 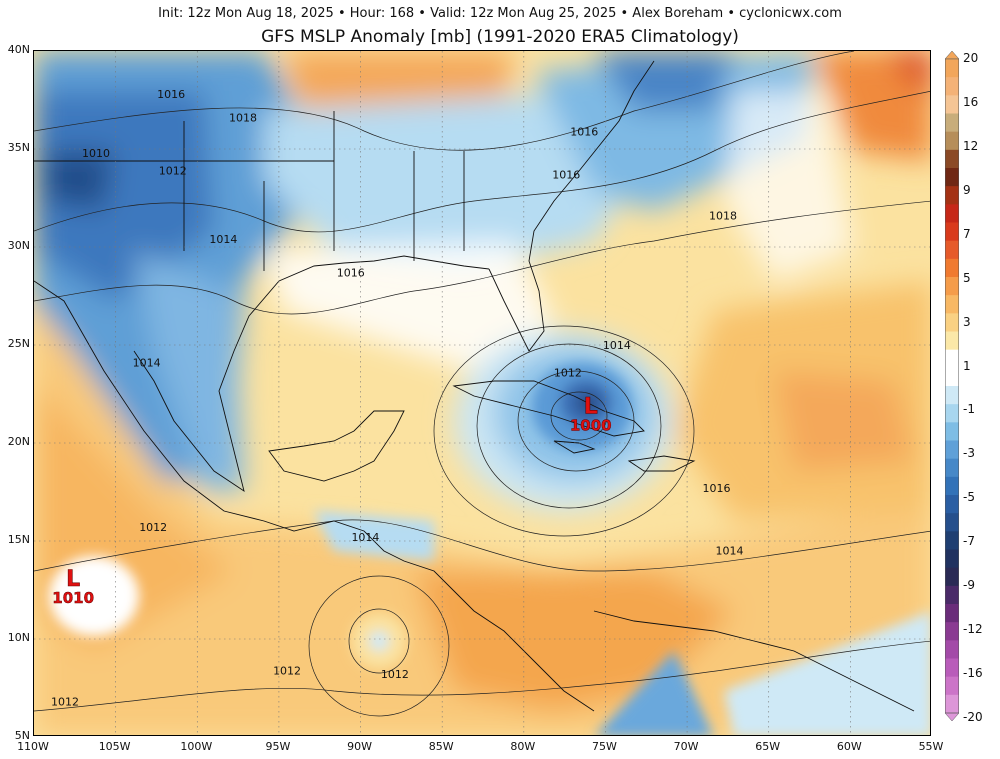 What do you see at coordinates (969, 585) in the screenshot?
I see `colorbar-tick-label: -9` at bounding box center [969, 585].